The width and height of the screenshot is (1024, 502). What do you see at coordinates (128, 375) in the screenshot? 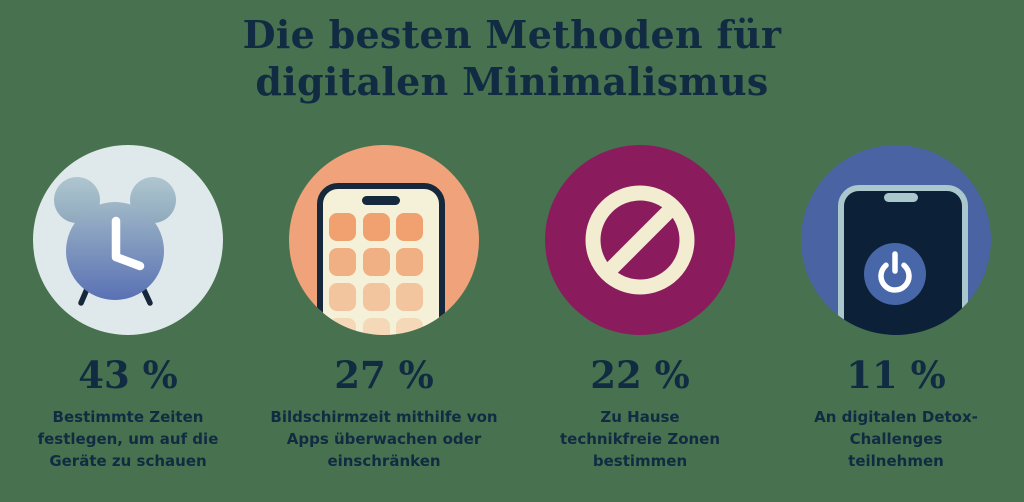
I see `stat-percent: 43 %` at bounding box center [128, 375].